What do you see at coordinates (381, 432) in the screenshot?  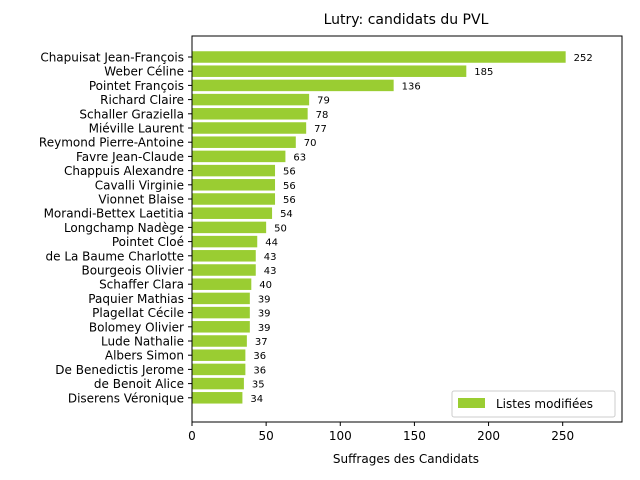 I see `x-axis: 0 50 100 150 200 250` at bounding box center [381, 432].